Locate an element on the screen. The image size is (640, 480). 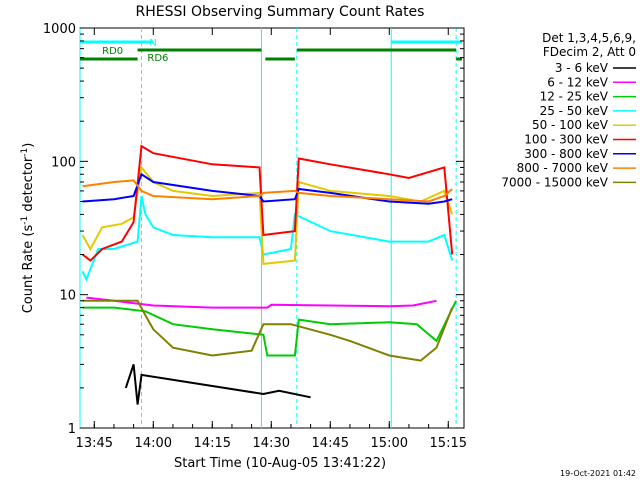
chart-title: RHESSI Observing Summary Count Rates is located at coordinates (280, 12).